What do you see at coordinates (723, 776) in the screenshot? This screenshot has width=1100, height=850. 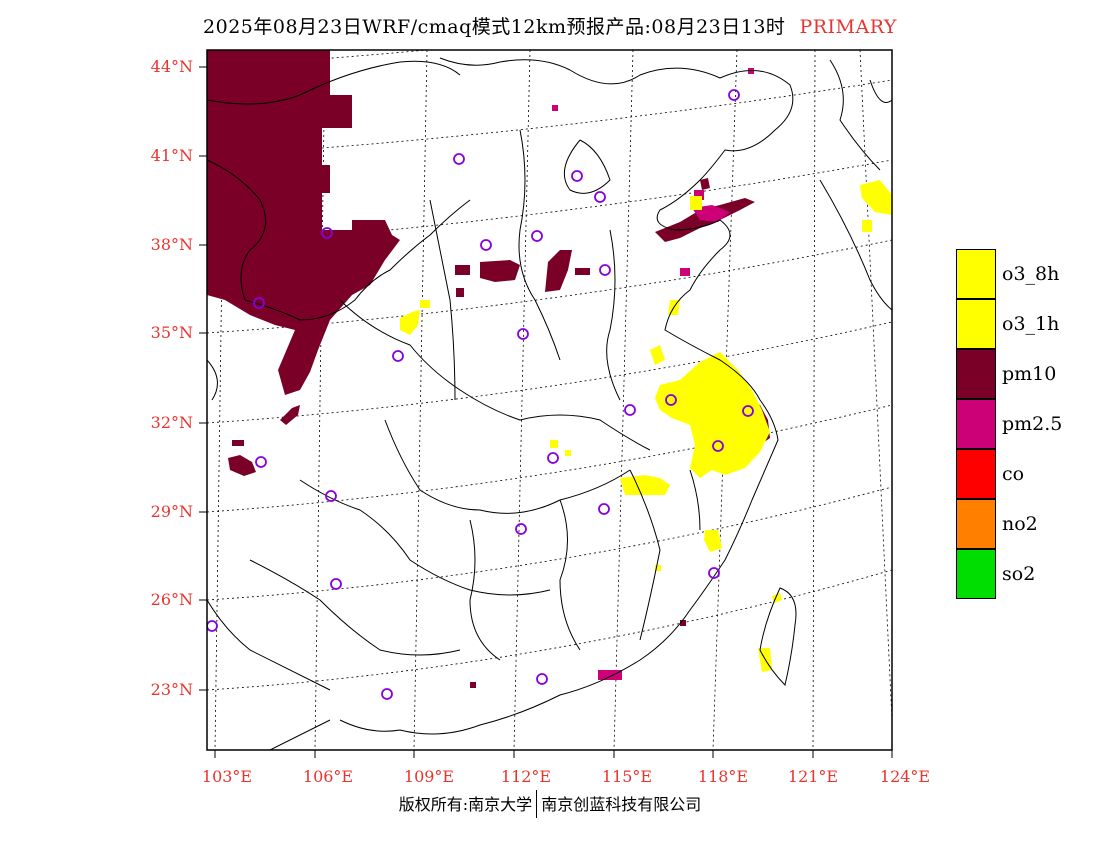 I see `lon-tick-label: 118°E` at bounding box center [723, 776].